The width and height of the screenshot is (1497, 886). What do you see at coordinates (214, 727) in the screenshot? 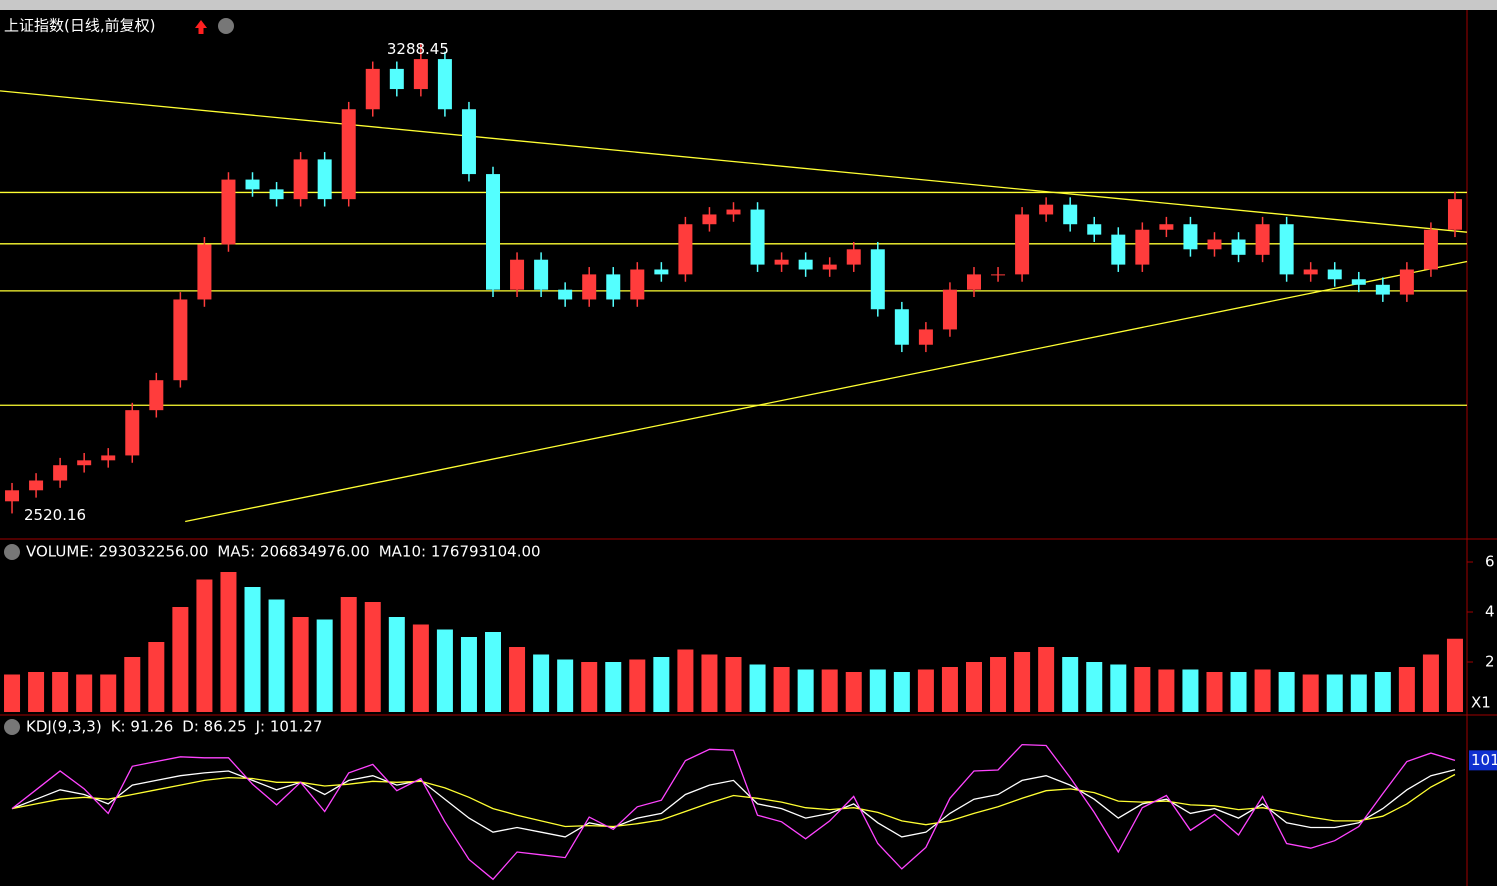
I see `panel-header: D: 86.25` at bounding box center [214, 727].